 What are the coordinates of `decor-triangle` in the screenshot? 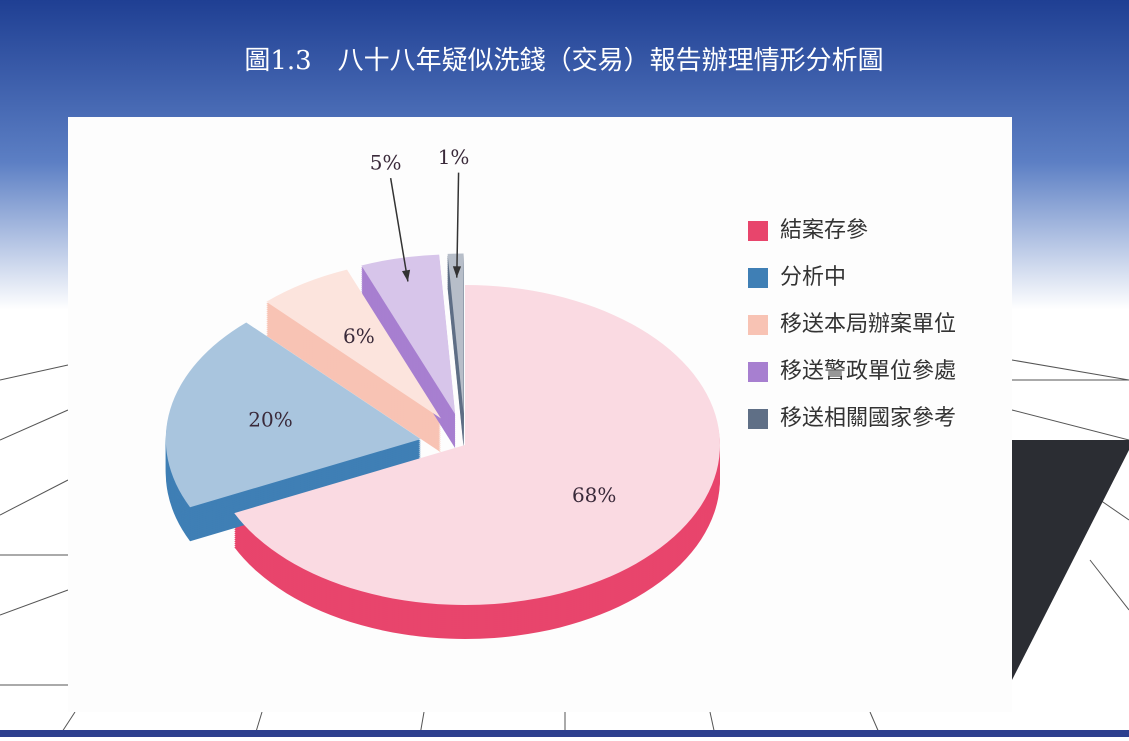 It's located at (1070, 560).